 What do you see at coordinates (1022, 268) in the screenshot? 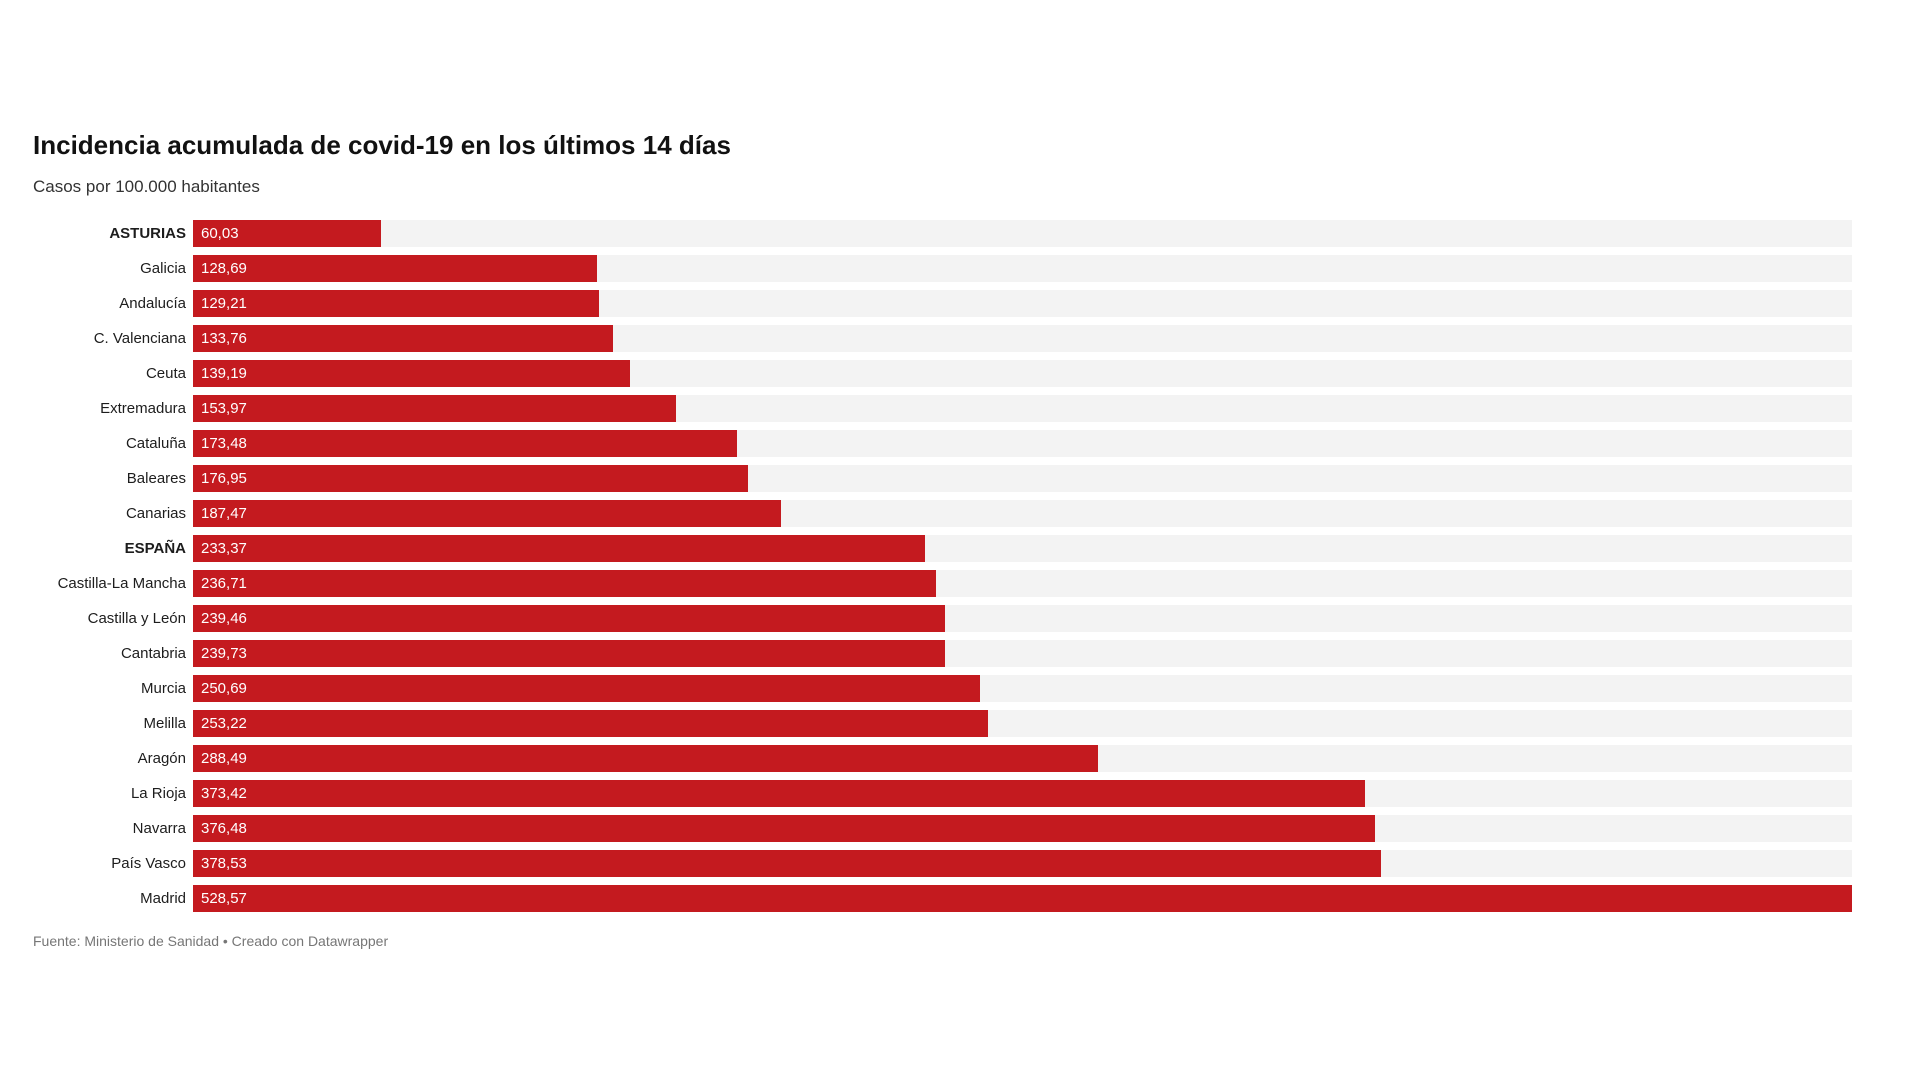
I see `bar-track: 128,69` at bounding box center [1022, 268].